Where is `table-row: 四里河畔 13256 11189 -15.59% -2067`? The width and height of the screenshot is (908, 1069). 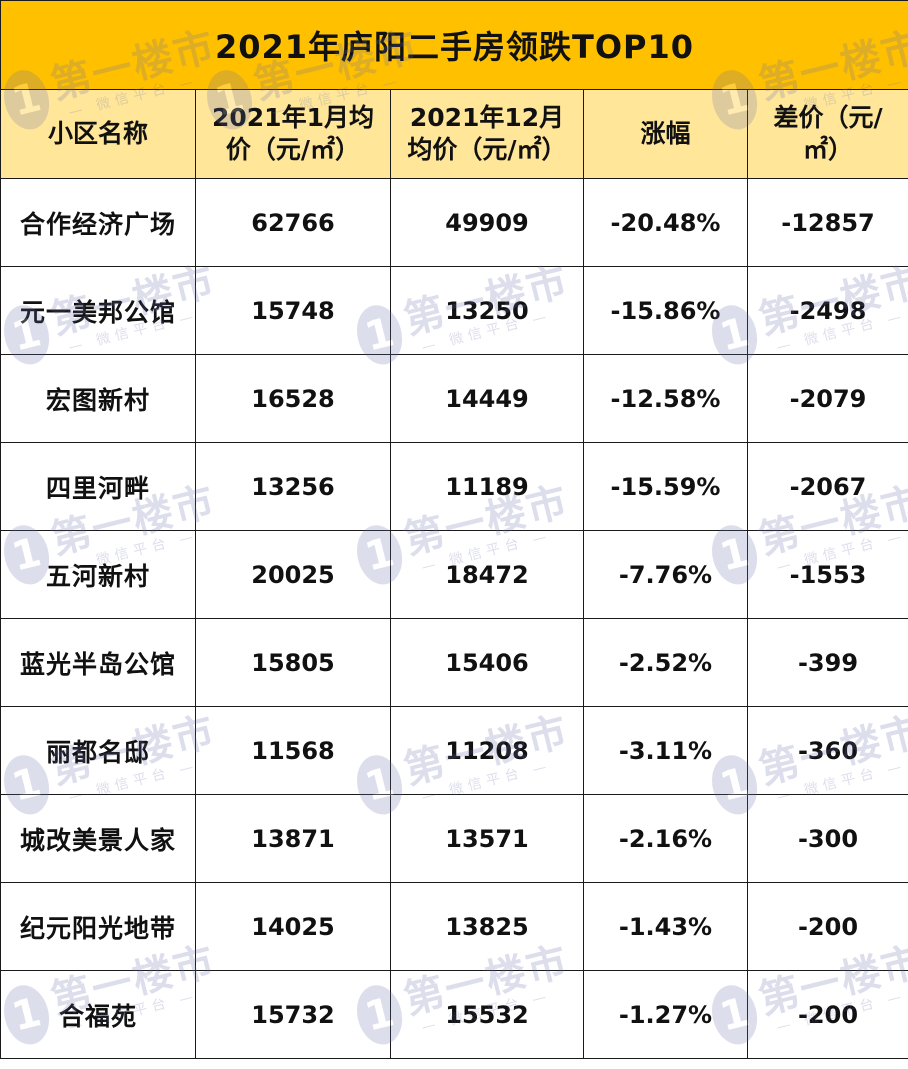 table-row: 四里河畔 13256 11189 -15.59% -2067 is located at coordinates (454, 486).